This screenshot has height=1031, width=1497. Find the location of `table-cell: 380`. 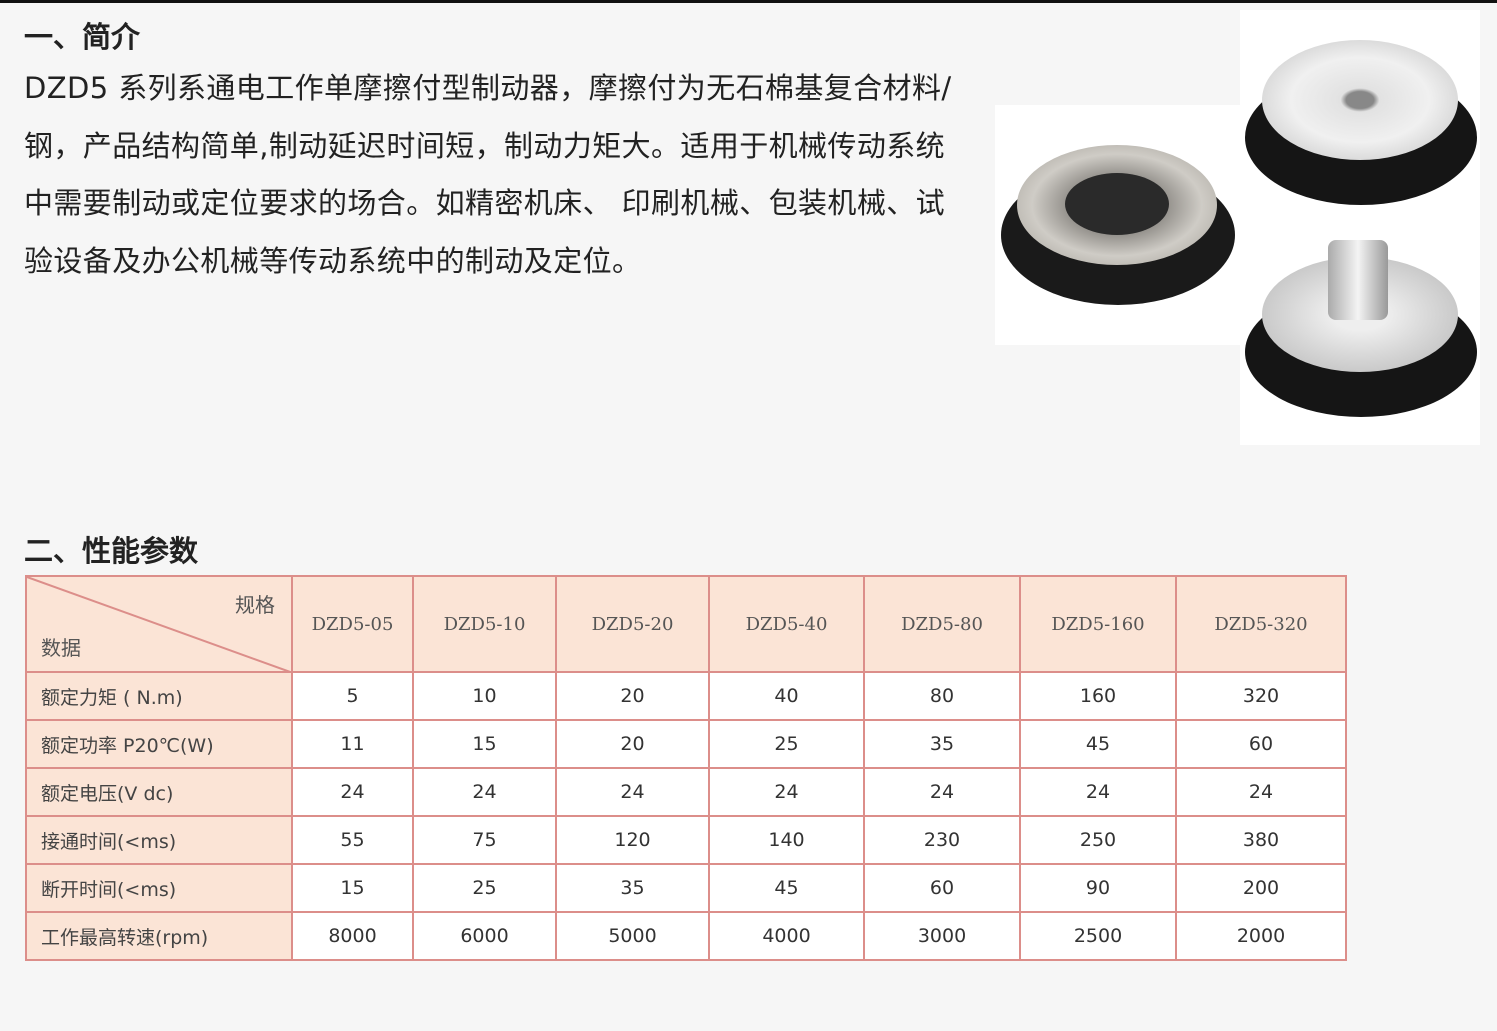

table-cell: 380 is located at coordinates (1261, 840).